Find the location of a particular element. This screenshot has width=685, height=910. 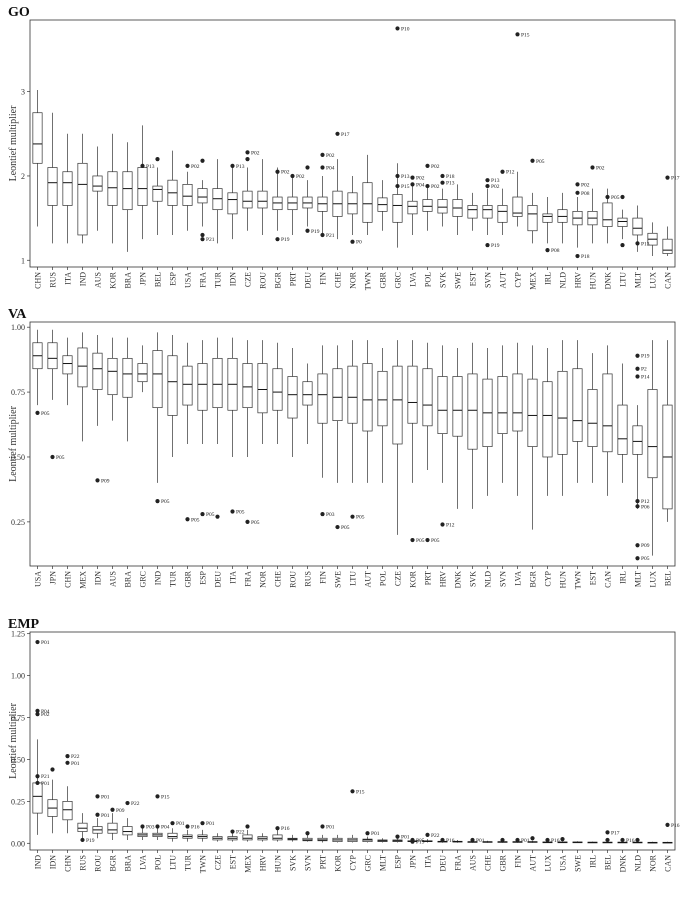

box-cze is located at coordinates (247, 199).